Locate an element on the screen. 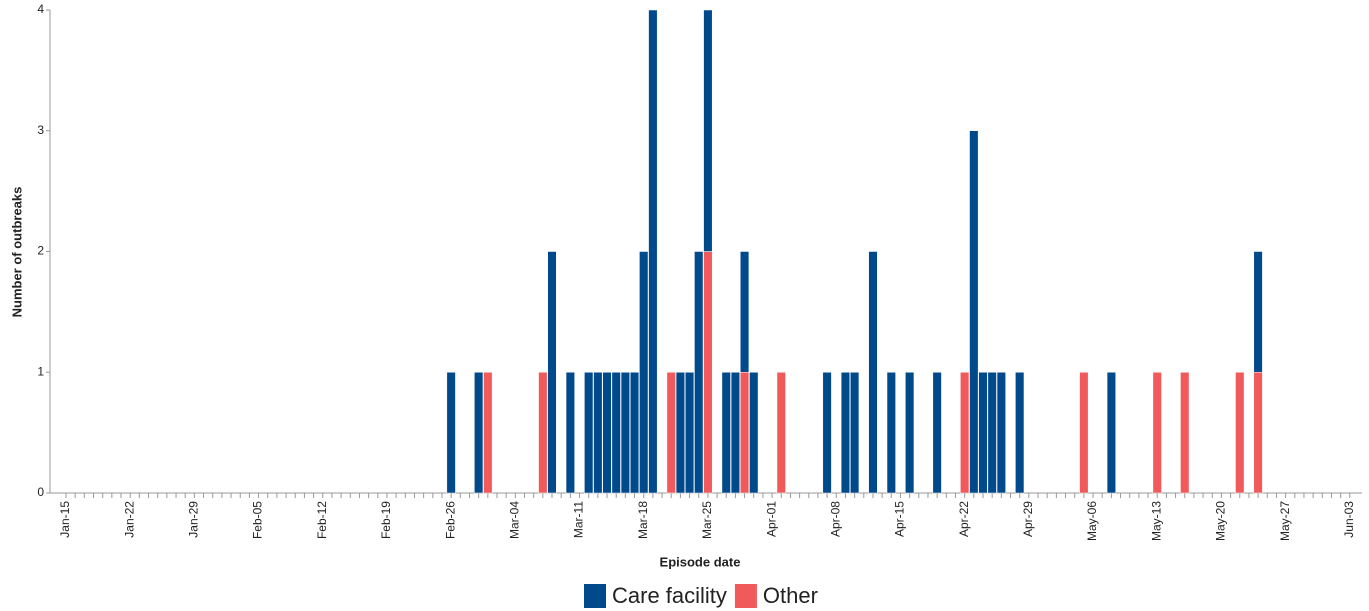  x-tick-label: Apr-15 is located at coordinates (900, 519).